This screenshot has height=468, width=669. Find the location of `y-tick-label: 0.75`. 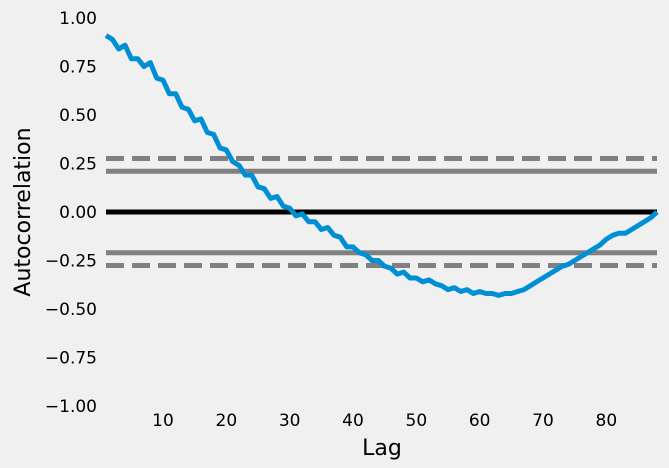

y-tick-label: 0.75 is located at coordinates (78, 68).